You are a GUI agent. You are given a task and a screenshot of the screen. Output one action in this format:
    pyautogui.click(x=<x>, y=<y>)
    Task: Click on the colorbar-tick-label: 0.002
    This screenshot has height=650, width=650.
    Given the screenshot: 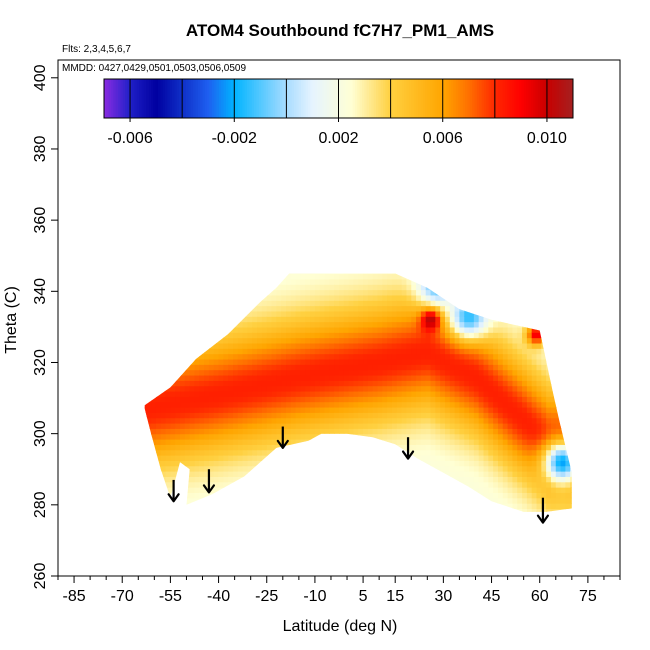 What is the action you would take?
    pyautogui.click(x=338, y=138)
    